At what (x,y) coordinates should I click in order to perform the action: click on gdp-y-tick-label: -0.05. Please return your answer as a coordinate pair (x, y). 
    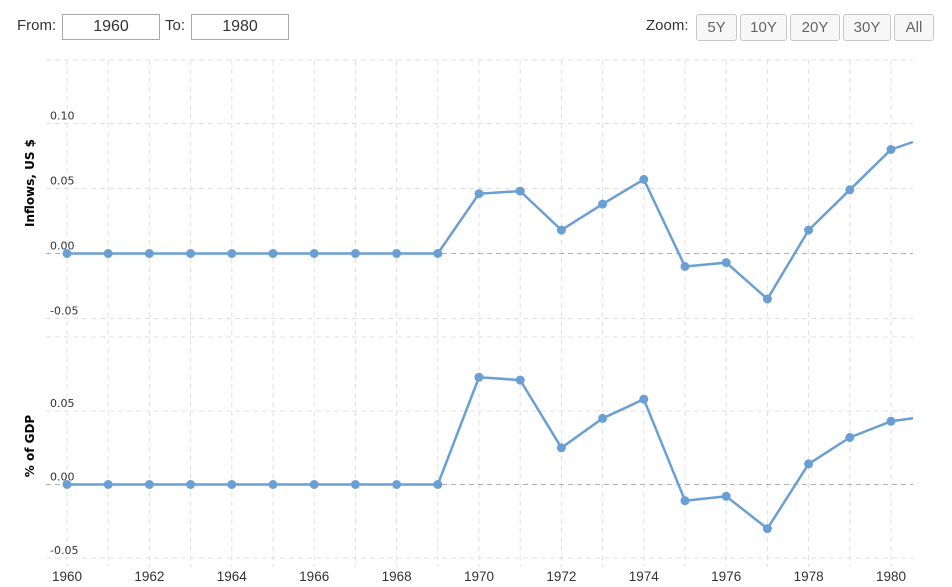
    Looking at the image, I should click on (64, 550).